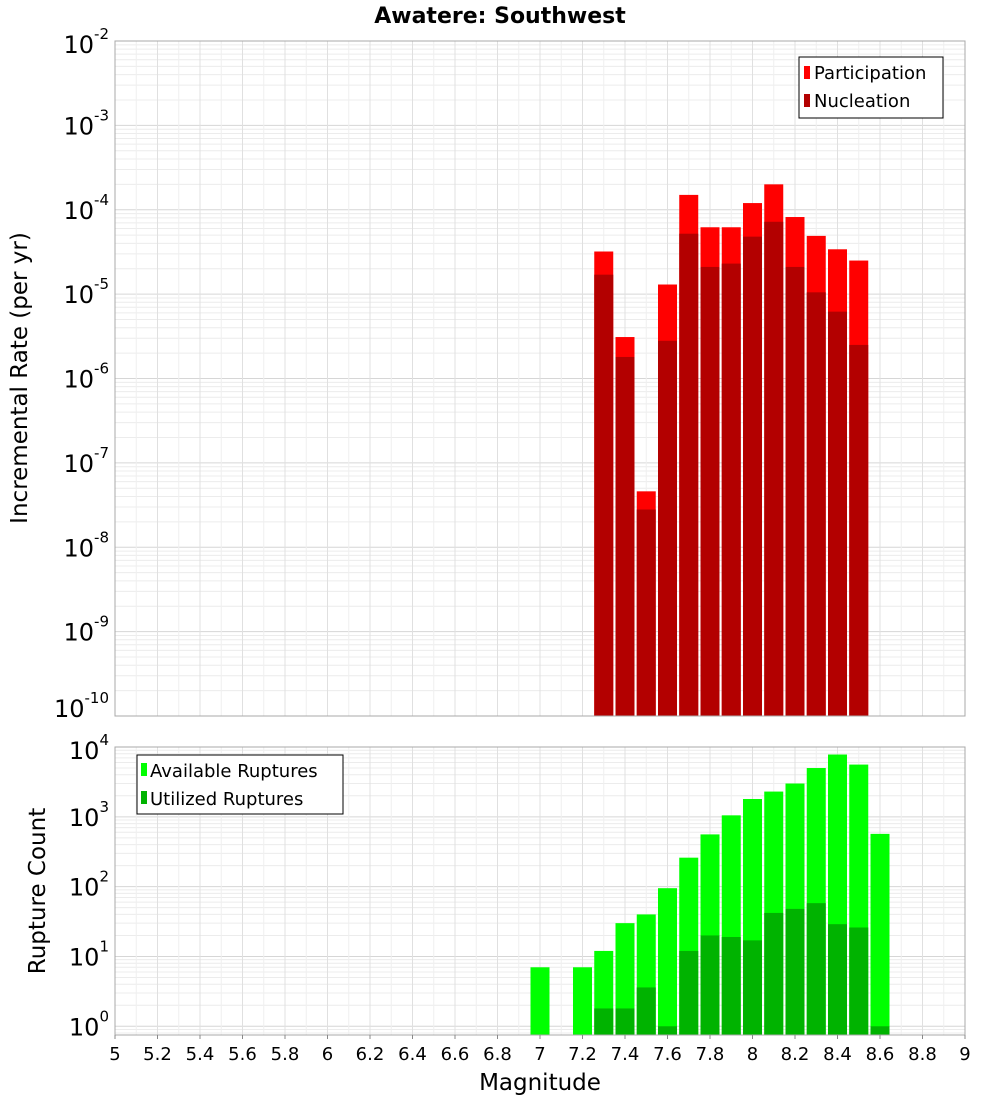 The image size is (1000, 1100). I want to click on bar-available-ruptures-8.6, so click(880, 934).